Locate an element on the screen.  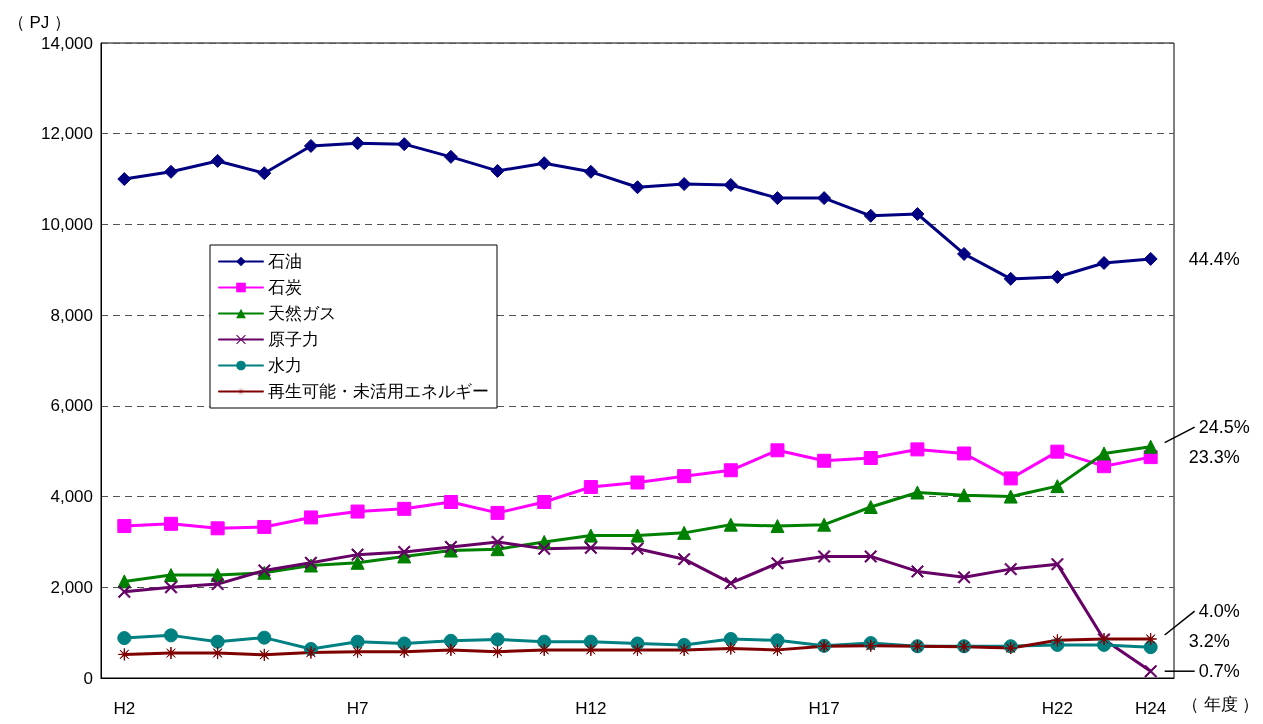
legend-label: 原子力 is located at coordinates (293, 339).